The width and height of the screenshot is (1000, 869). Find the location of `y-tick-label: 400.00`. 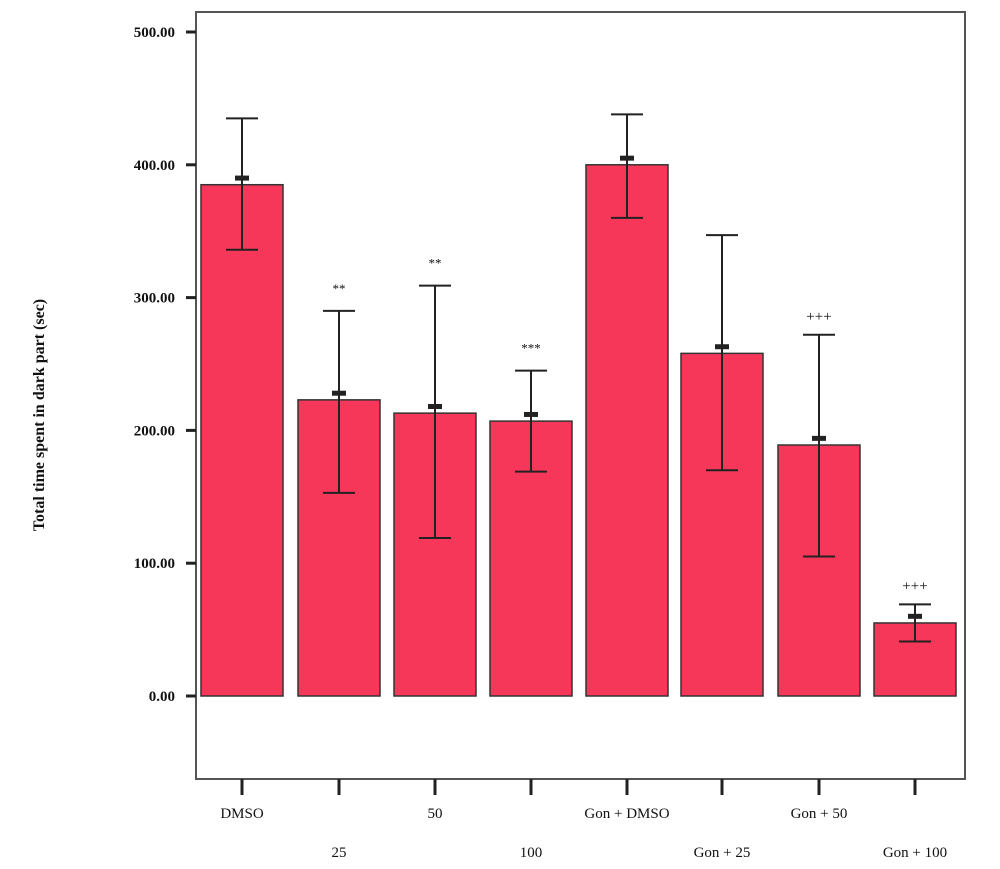

y-tick-label: 400.00 is located at coordinates (154, 166).